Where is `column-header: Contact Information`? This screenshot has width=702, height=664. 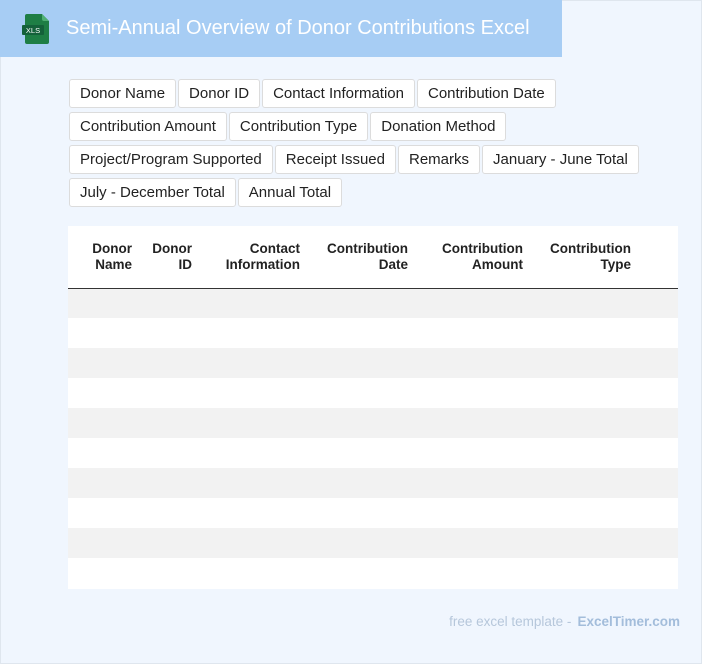
column-header: Contact Information is located at coordinates (254, 257).